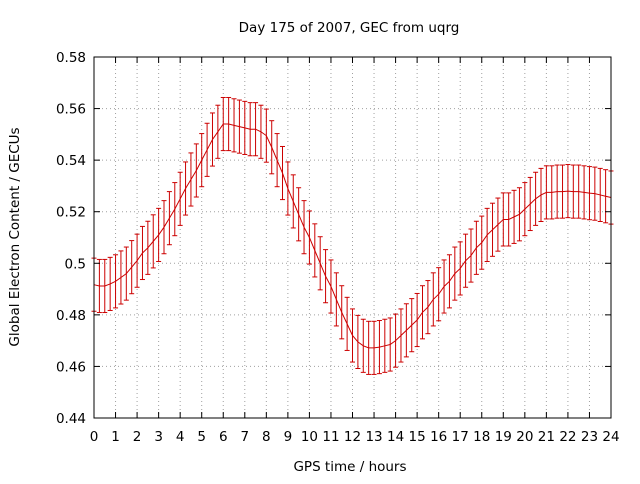  What do you see at coordinates (395, 437) in the screenshot?
I see `x-tick-label: 14` at bounding box center [395, 437].